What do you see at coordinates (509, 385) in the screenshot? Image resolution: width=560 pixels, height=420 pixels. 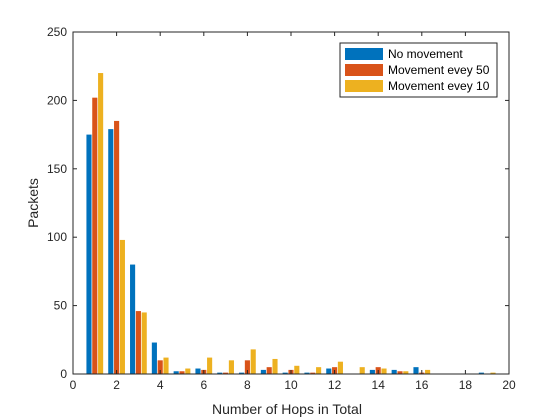 I see `x-tick-label: 20` at bounding box center [509, 385].